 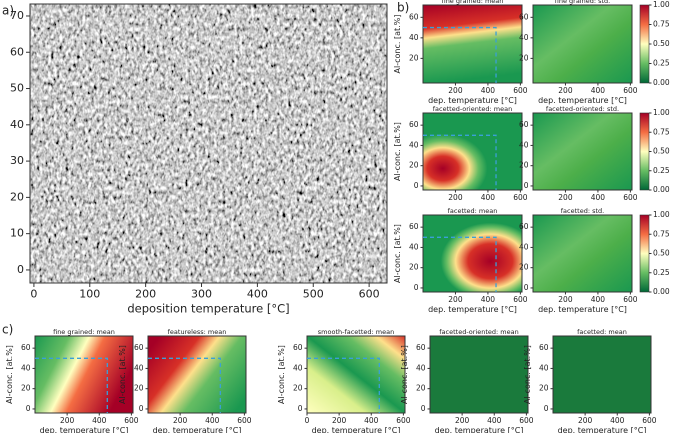 What do you see at coordinates (582, 211) in the screenshot?
I see `plot-title: facetted: std.` at bounding box center [582, 211].